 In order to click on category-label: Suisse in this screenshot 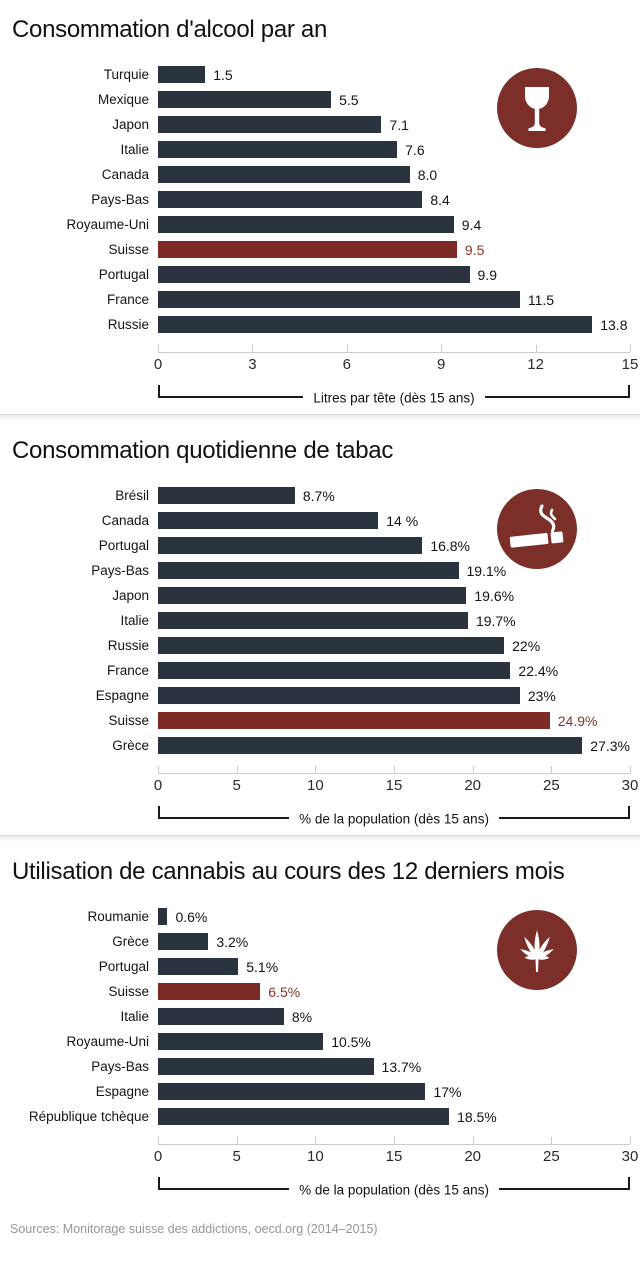, I will do `click(128, 249)`.